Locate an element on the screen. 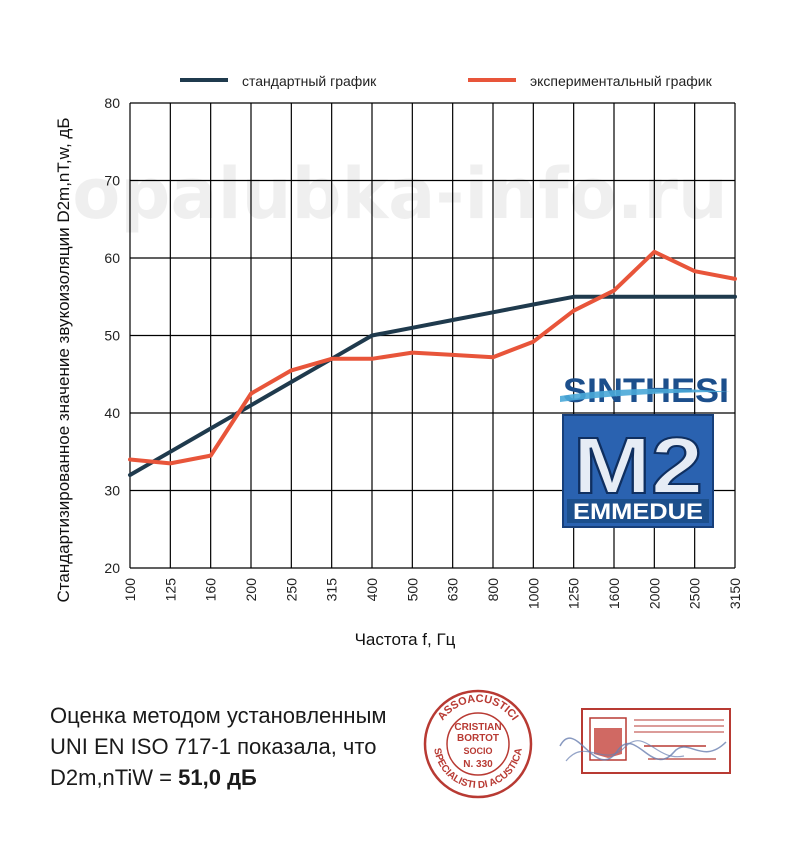 The height and width of the screenshot is (863, 793). x-tick-label: 2000 is located at coordinates (654, 593).